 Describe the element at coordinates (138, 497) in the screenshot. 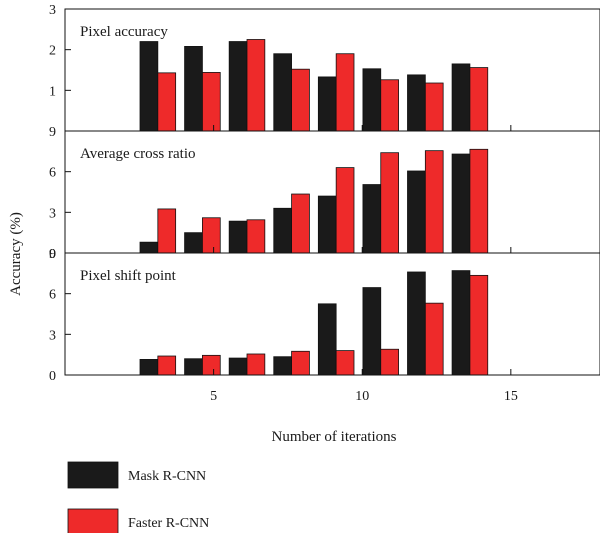

I see `legend: Mask R-CNN Faster R-CNN` at that location.